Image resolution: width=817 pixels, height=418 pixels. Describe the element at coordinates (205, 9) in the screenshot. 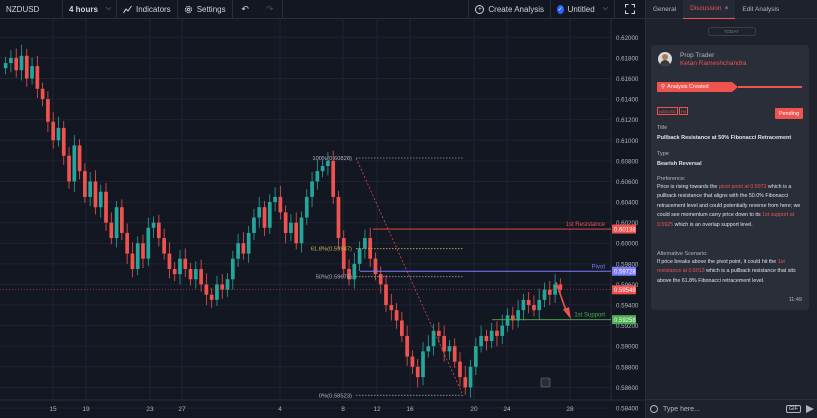

I see `settings-button: Settings` at that location.